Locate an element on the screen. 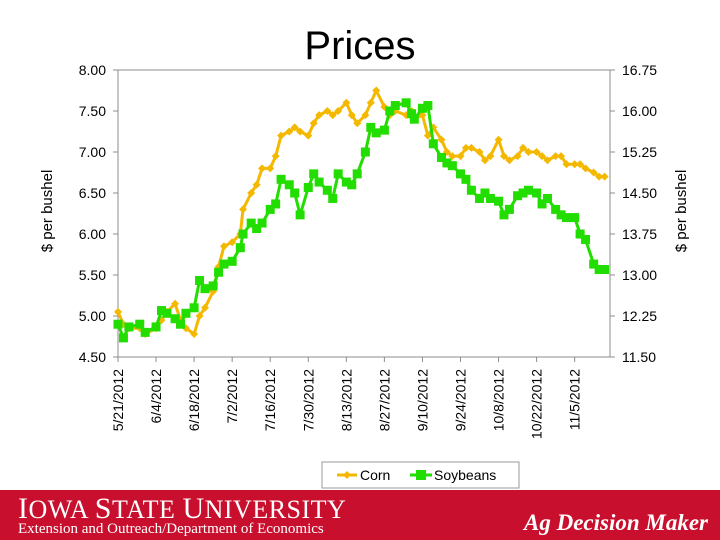 The height and width of the screenshot is (540, 720). x-tick-label: 8/13/2012 is located at coordinates (346, 400).